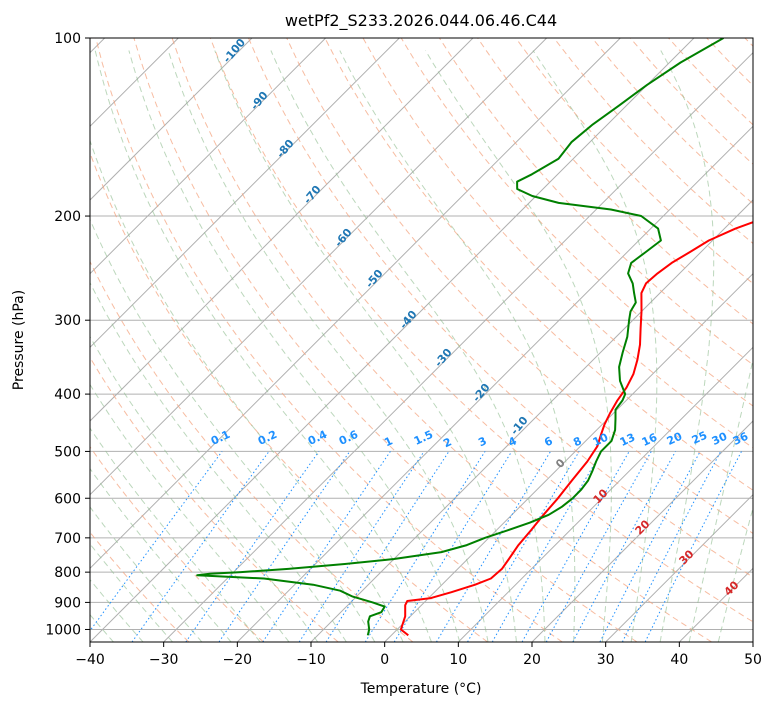  Describe the element at coordinates (384, 660) in the screenshot. I see `x-tick-label: 0` at that location.